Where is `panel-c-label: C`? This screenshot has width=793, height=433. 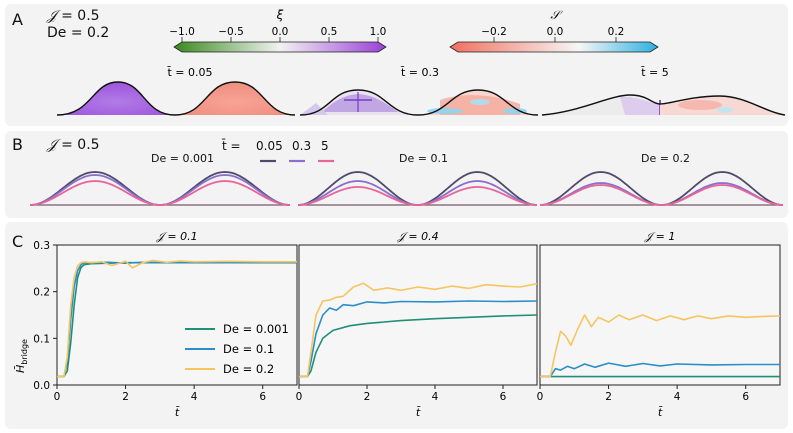 panel-c-label: C is located at coordinates (18, 241).